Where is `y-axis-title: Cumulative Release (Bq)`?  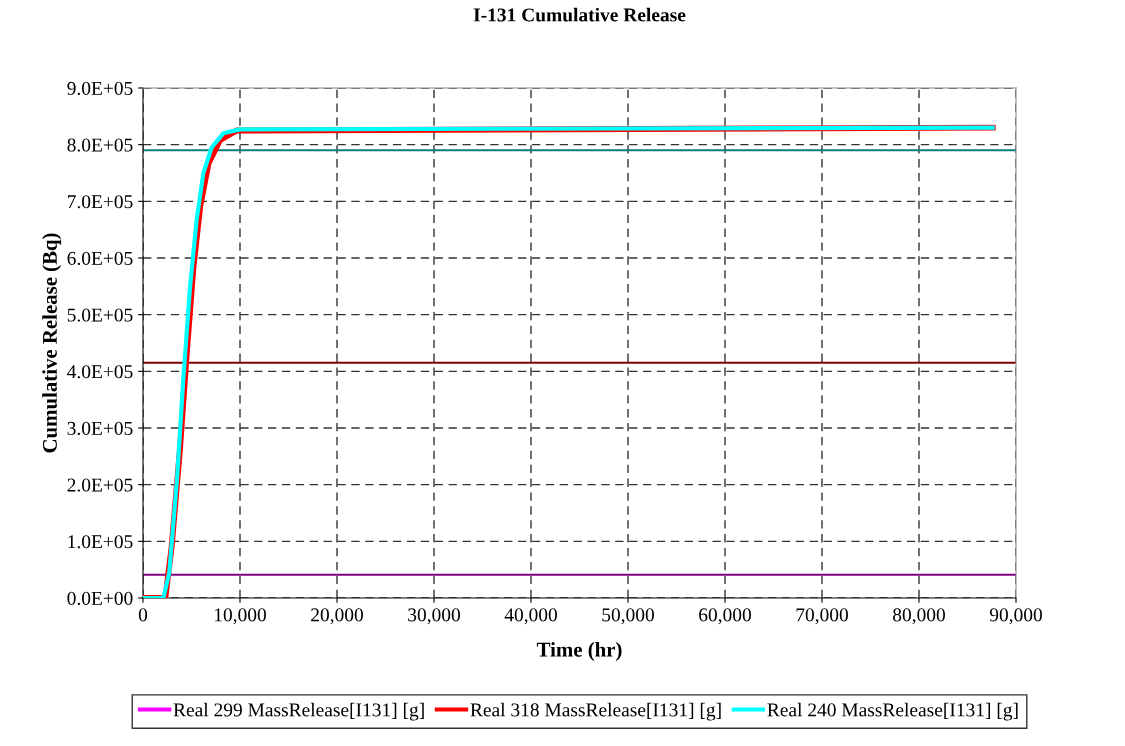
y-axis-title: Cumulative Release (Bq) is located at coordinates (52, 343).